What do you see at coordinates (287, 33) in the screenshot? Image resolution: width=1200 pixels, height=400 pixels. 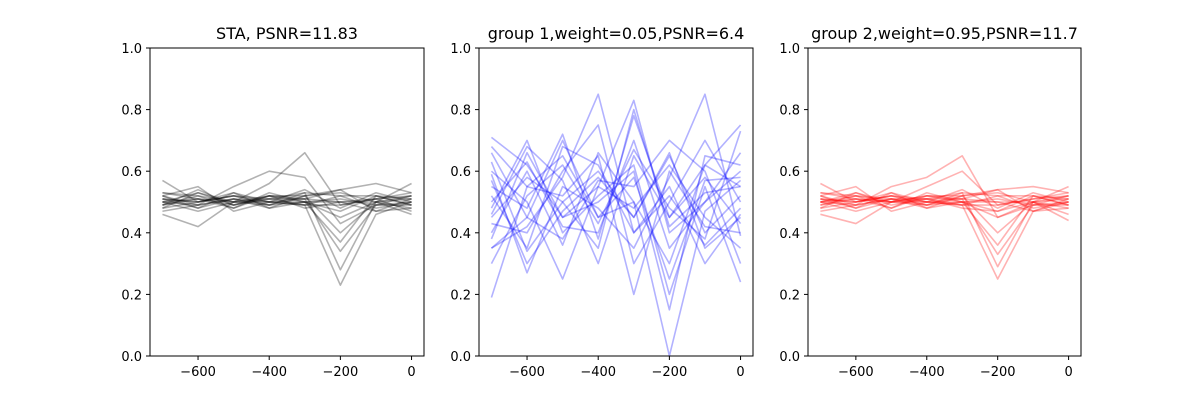 I see `subplot-title: STA, PSNR=11.83` at bounding box center [287, 33].